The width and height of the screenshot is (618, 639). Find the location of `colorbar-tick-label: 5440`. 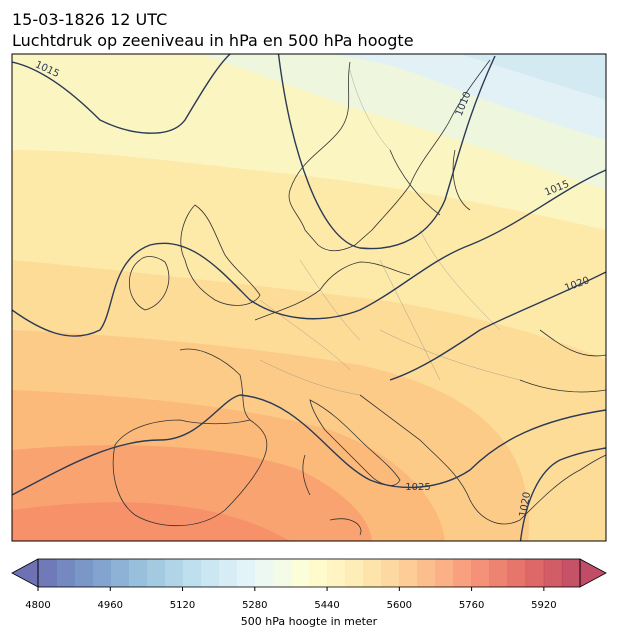

colorbar-tick-label: 5440 is located at coordinates (326, 605).